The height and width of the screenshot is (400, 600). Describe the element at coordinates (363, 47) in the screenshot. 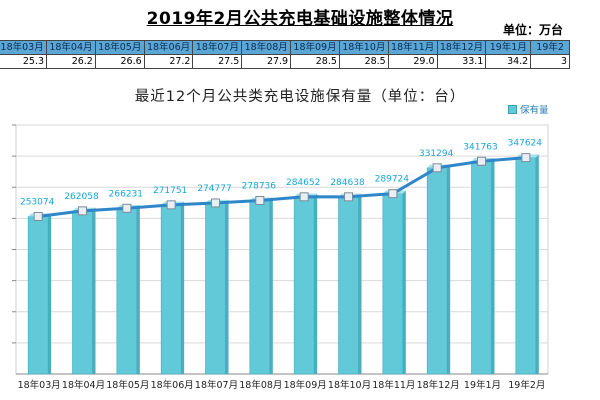

I see `table-header-cell: 18年10月` at that location.